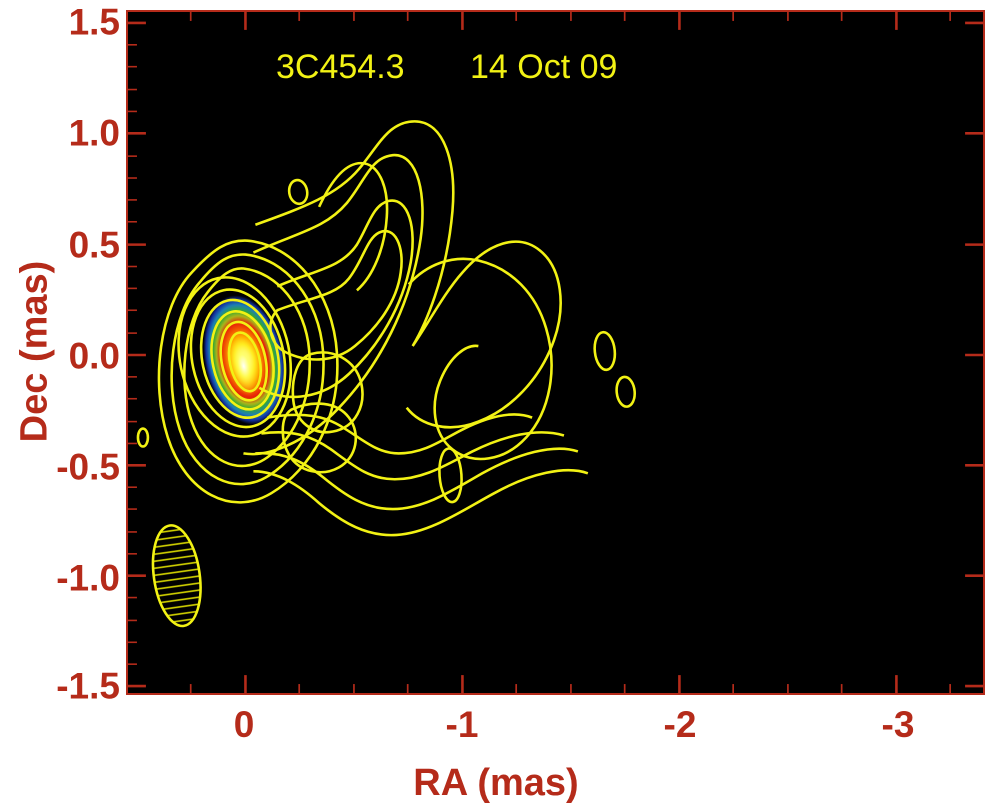 The width and height of the screenshot is (992, 805). Describe the element at coordinates (94, 133) in the screenshot. I see `y-tick-label-2: 1.0` at that location.